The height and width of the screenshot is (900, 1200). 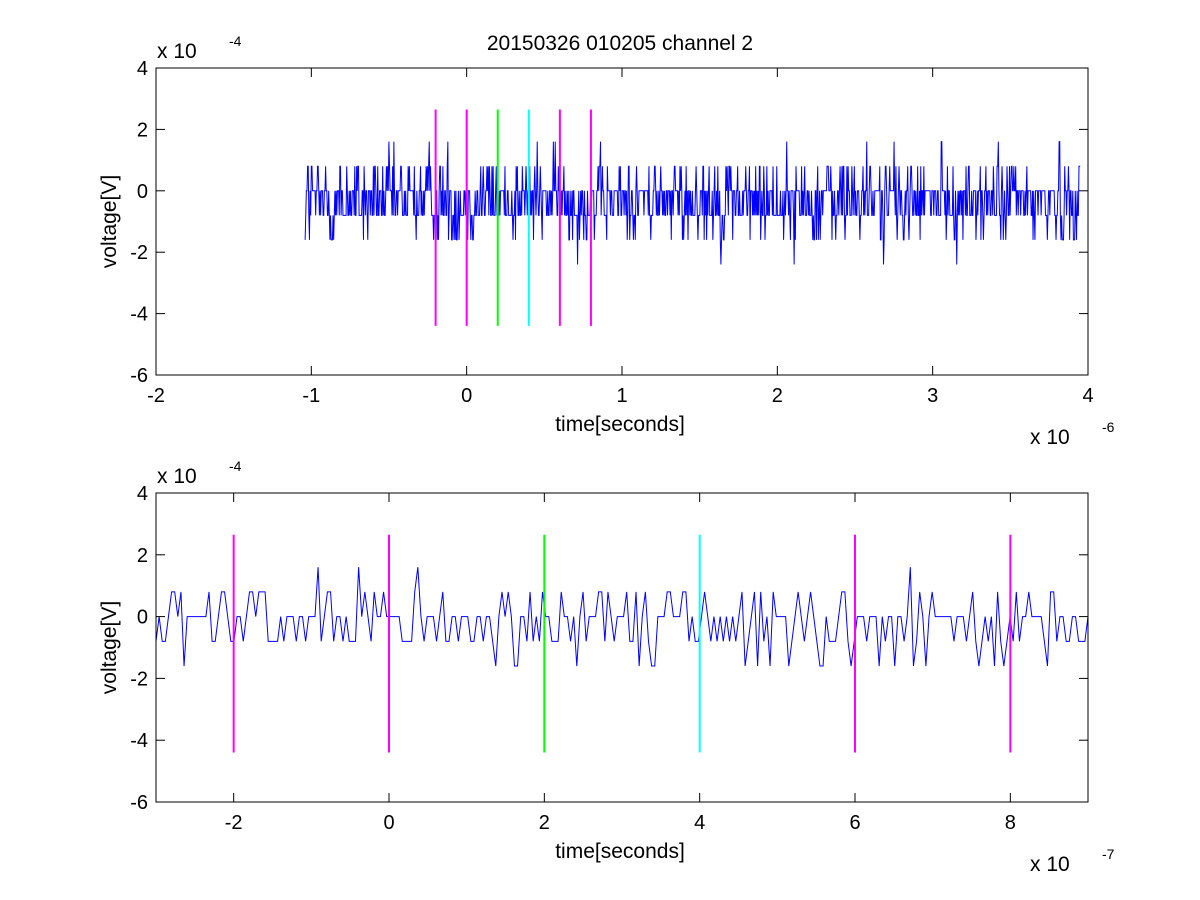 I want to click on x-tick-label: 3, so click(x=932, y=396).